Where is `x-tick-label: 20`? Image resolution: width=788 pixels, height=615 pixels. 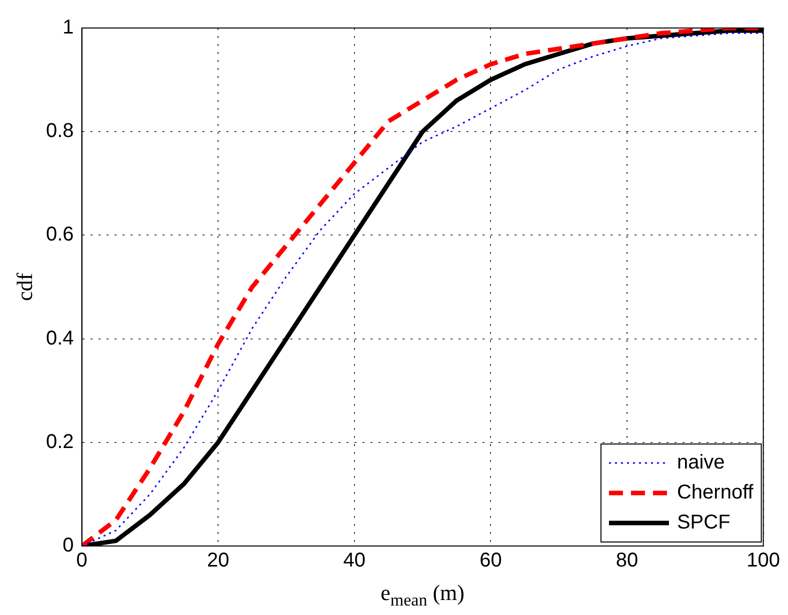
x-tick-label: 20 is located at coordinates (218, 561).